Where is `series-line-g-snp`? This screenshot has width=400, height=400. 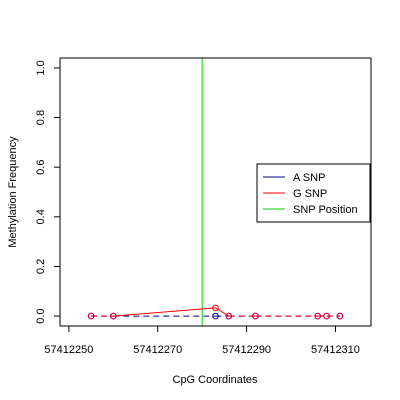 series-line-g-snp is located at coordinates (164, 312).